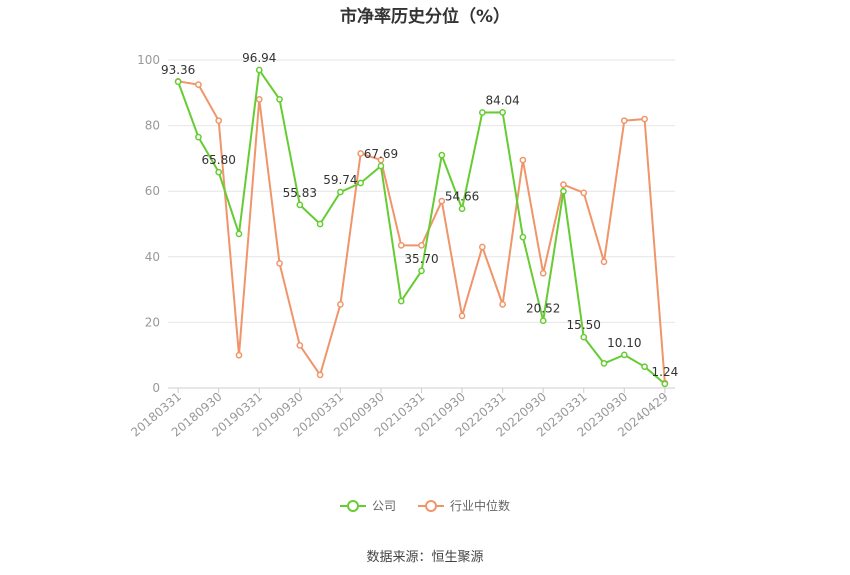 The image size is (850, 575). I want to click on legend-item-industry-median: 行业中位数, so click(464, 505).